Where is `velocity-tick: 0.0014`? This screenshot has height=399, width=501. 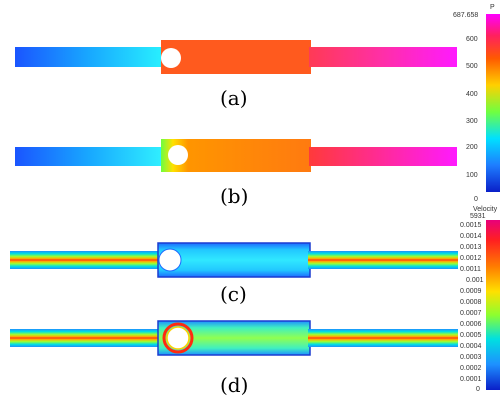 velocity-tick: 0.0014 is located at coordinates (471, 236).